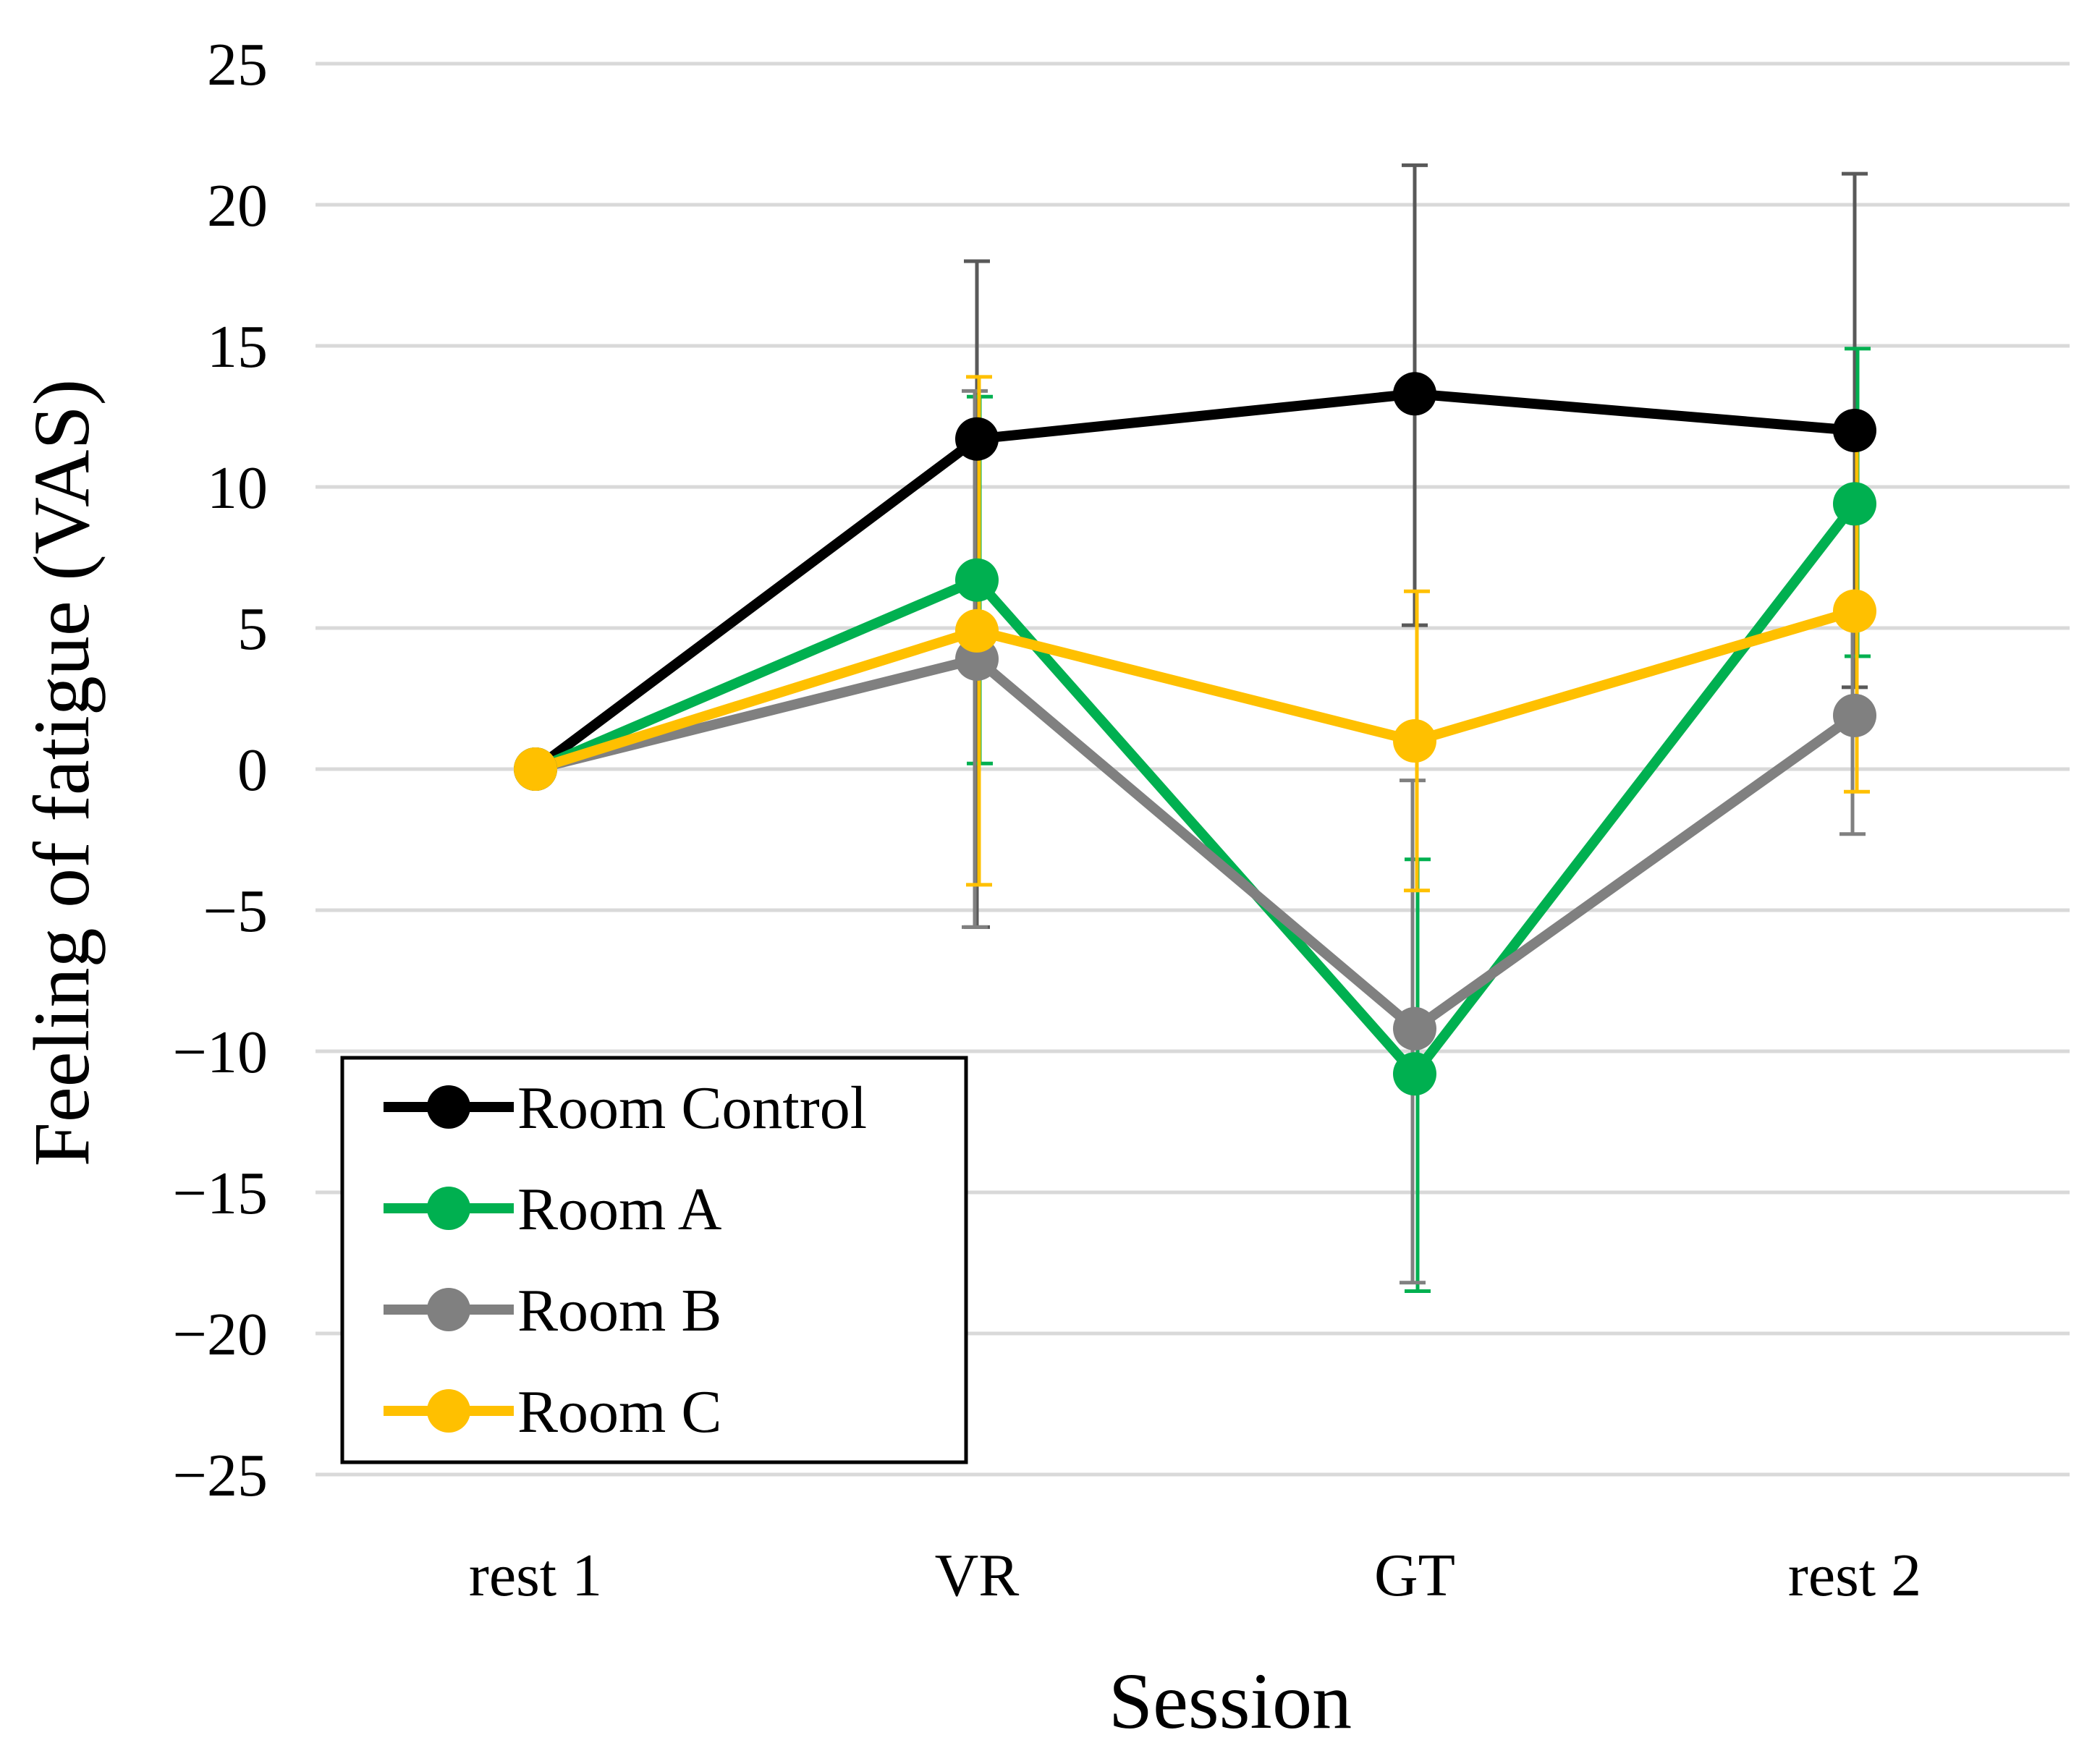  Describe the element at coordinates (654, 1260) in the screenshot. I see `legend: Room Control Room A Room B Room C` at that location.